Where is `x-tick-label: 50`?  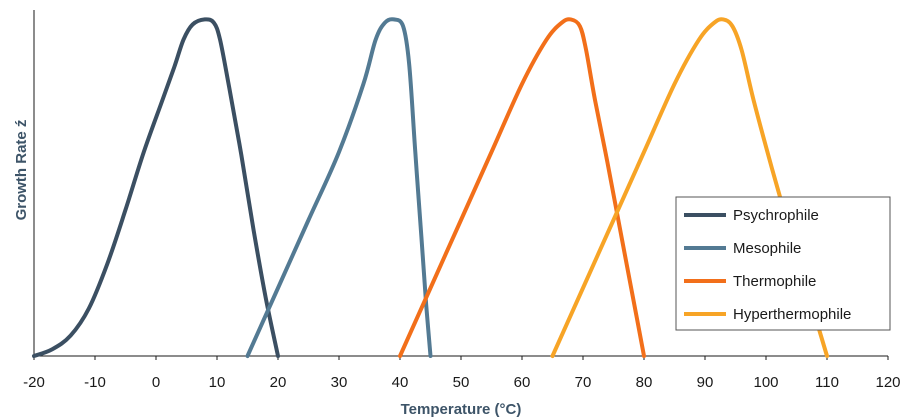
x-tick-label: 50 is located at coordinates (461, 382).